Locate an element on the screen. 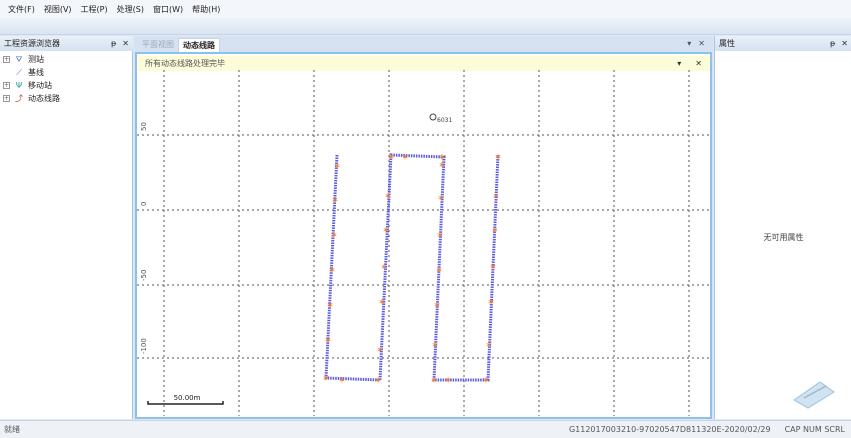 This screenshot has height=438, width=851. watermark-logo is located at coordinates (814, 395).